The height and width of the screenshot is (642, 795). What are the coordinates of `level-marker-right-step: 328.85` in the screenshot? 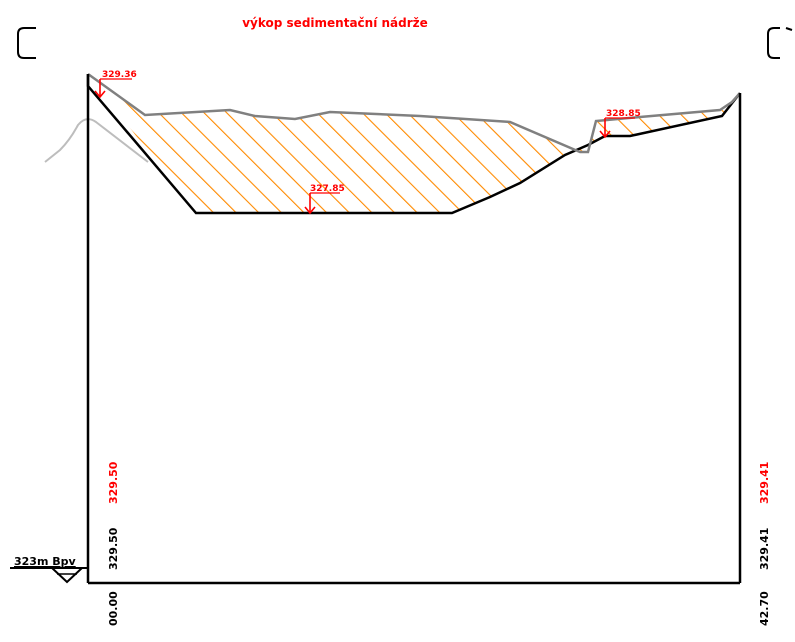 It's located at (620, 124).